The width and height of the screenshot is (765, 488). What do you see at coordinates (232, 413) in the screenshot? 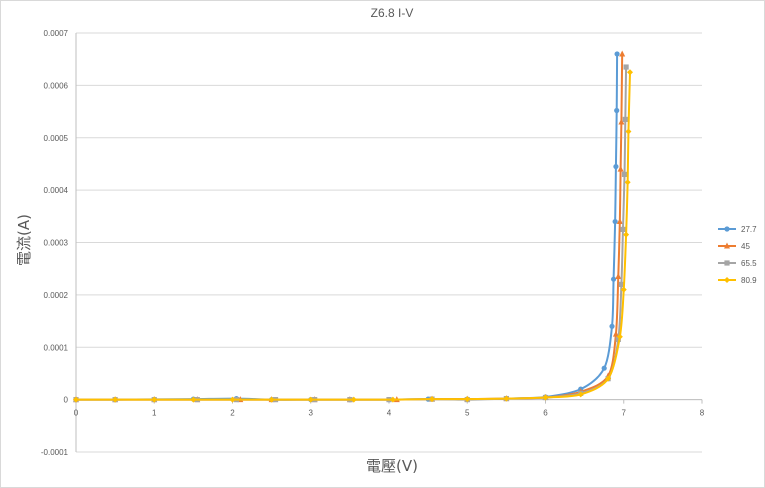
I see `x-tick-label: 2` at bounding box center [232, 413].